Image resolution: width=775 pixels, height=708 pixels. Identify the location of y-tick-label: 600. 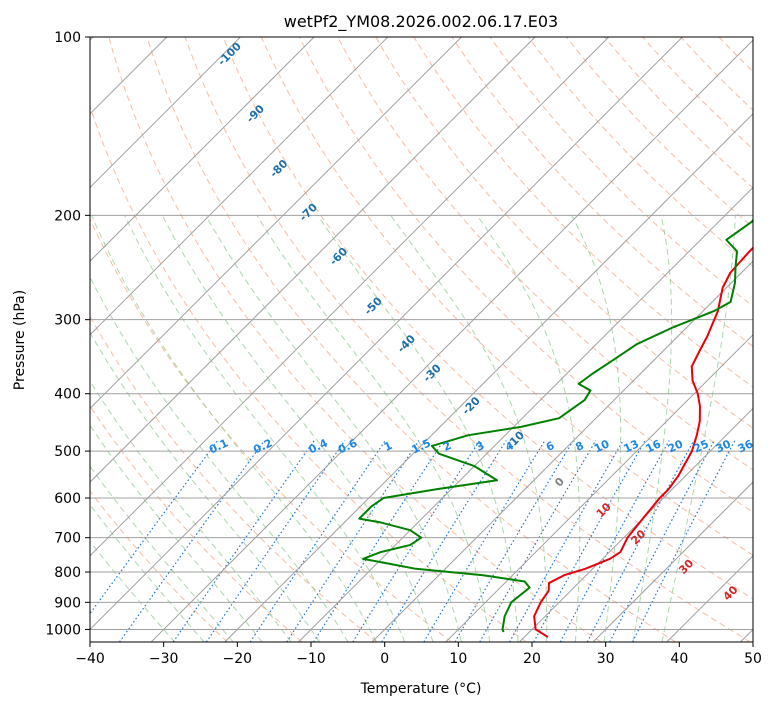
(67, 499).